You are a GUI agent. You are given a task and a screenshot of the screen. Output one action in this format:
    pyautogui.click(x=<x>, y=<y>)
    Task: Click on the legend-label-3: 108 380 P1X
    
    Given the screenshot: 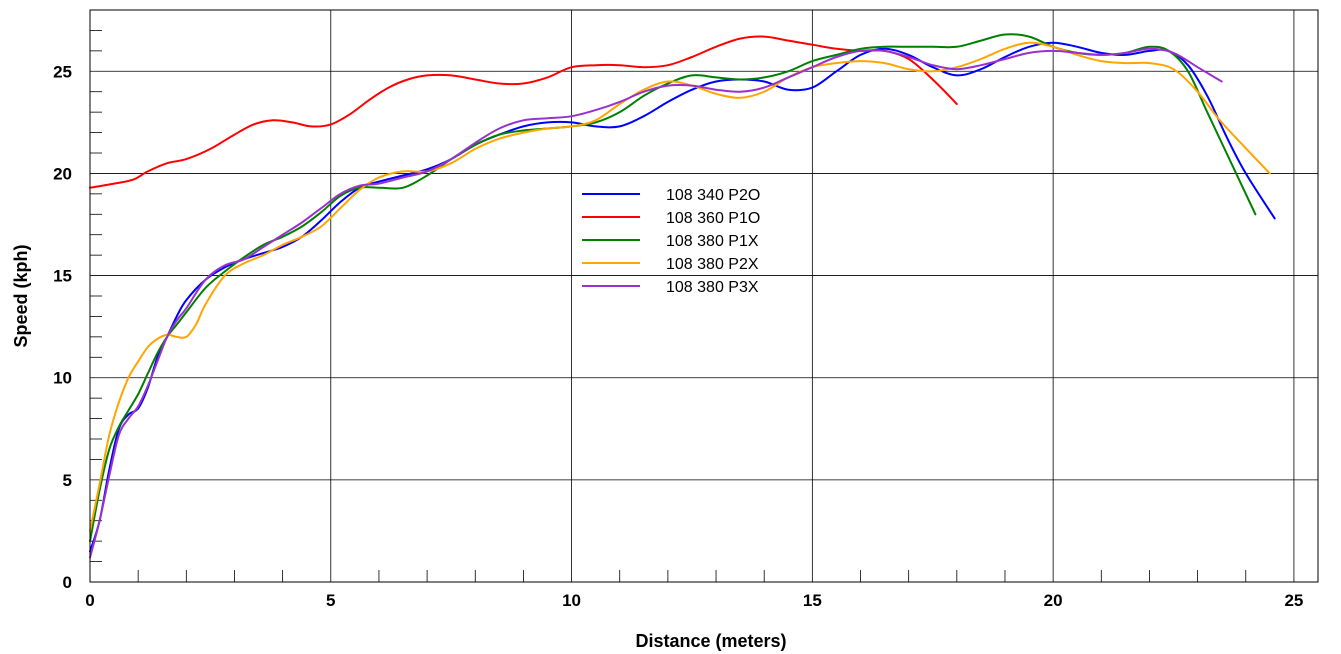 What is the action you would take?
    pyautogui.click(x=712, y=241)
    